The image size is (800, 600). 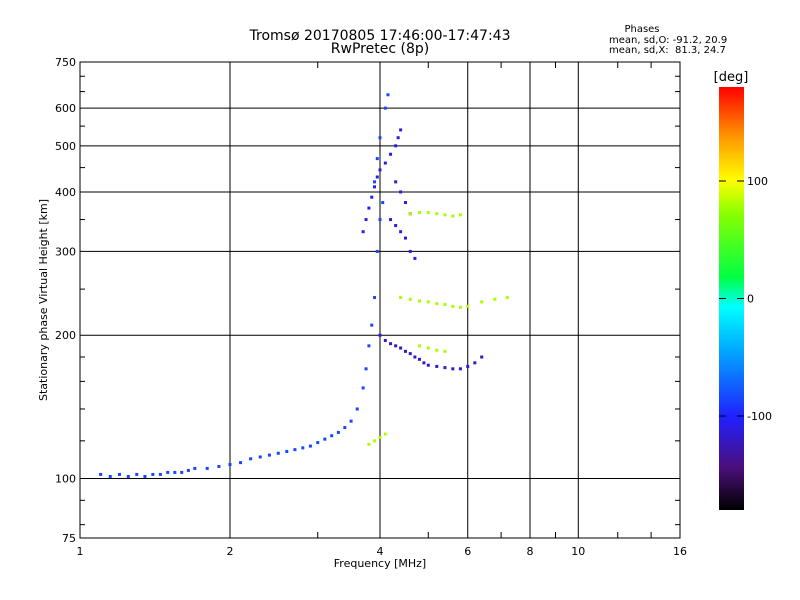 What do you see at coordinates (65, 62) in the screenshot?
I see `y-tick-label: 750` at bounding box center [65, 62].